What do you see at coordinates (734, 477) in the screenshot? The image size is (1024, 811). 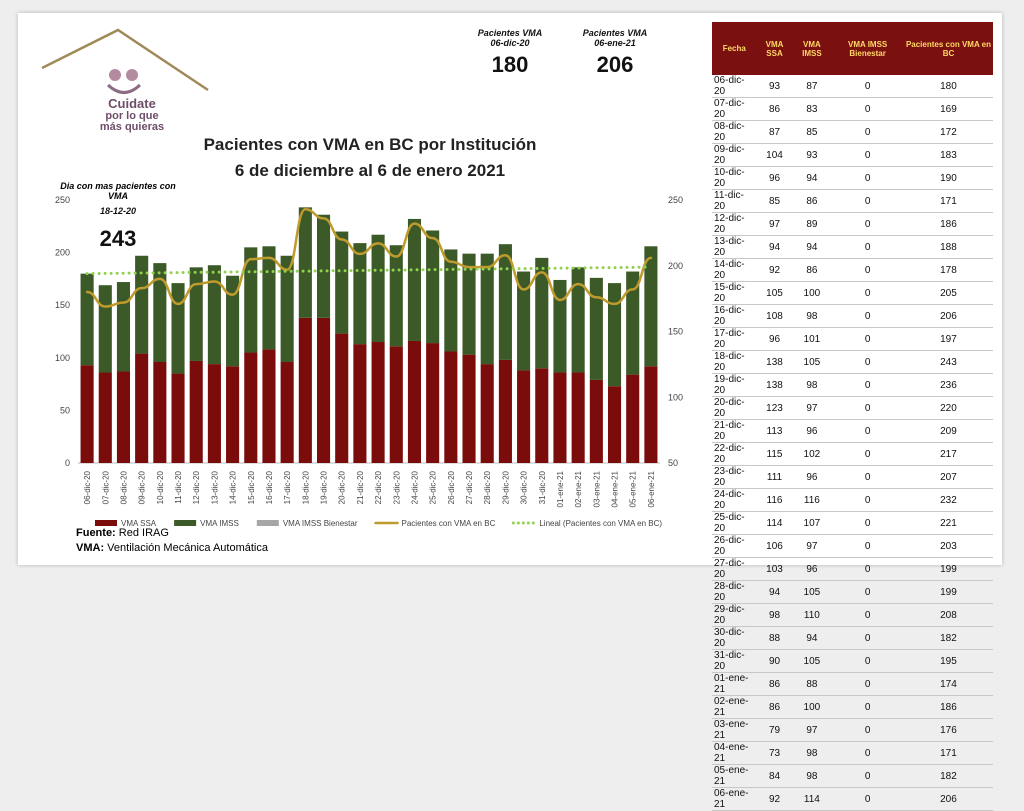 I see `table-cell: 23-dic-20` at bounding box center [734, 477].